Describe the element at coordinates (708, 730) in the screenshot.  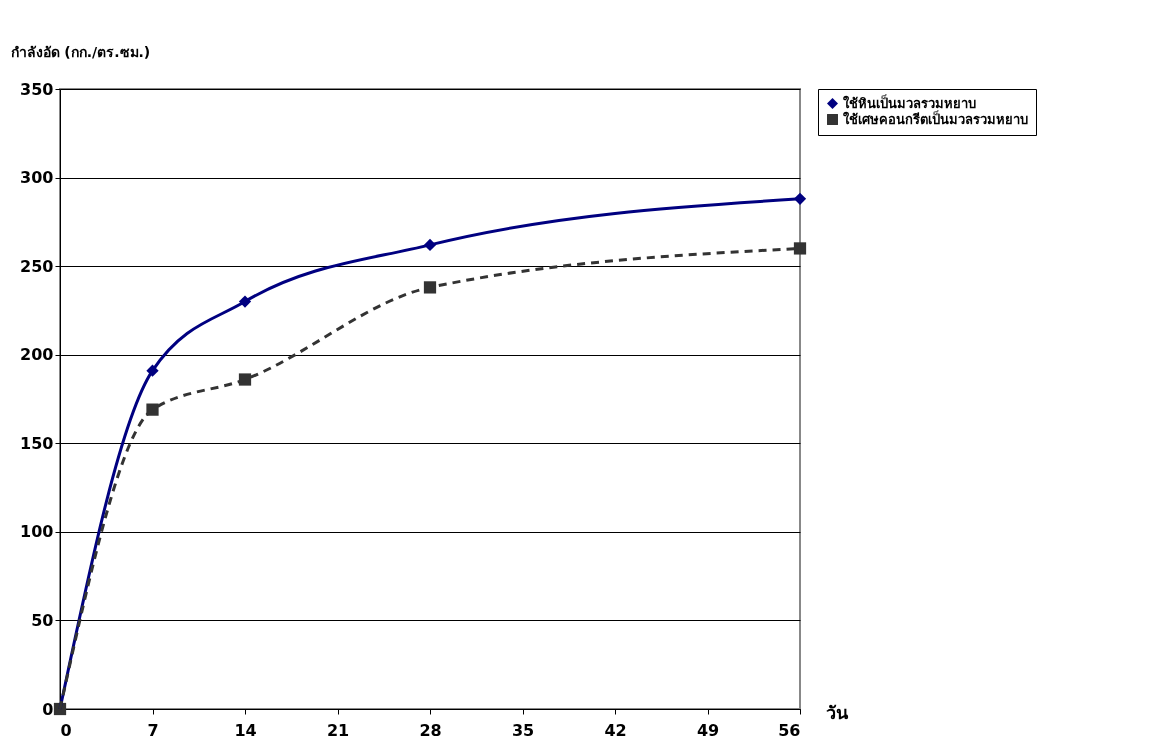
I see `x-tick-label: 49` at that location.